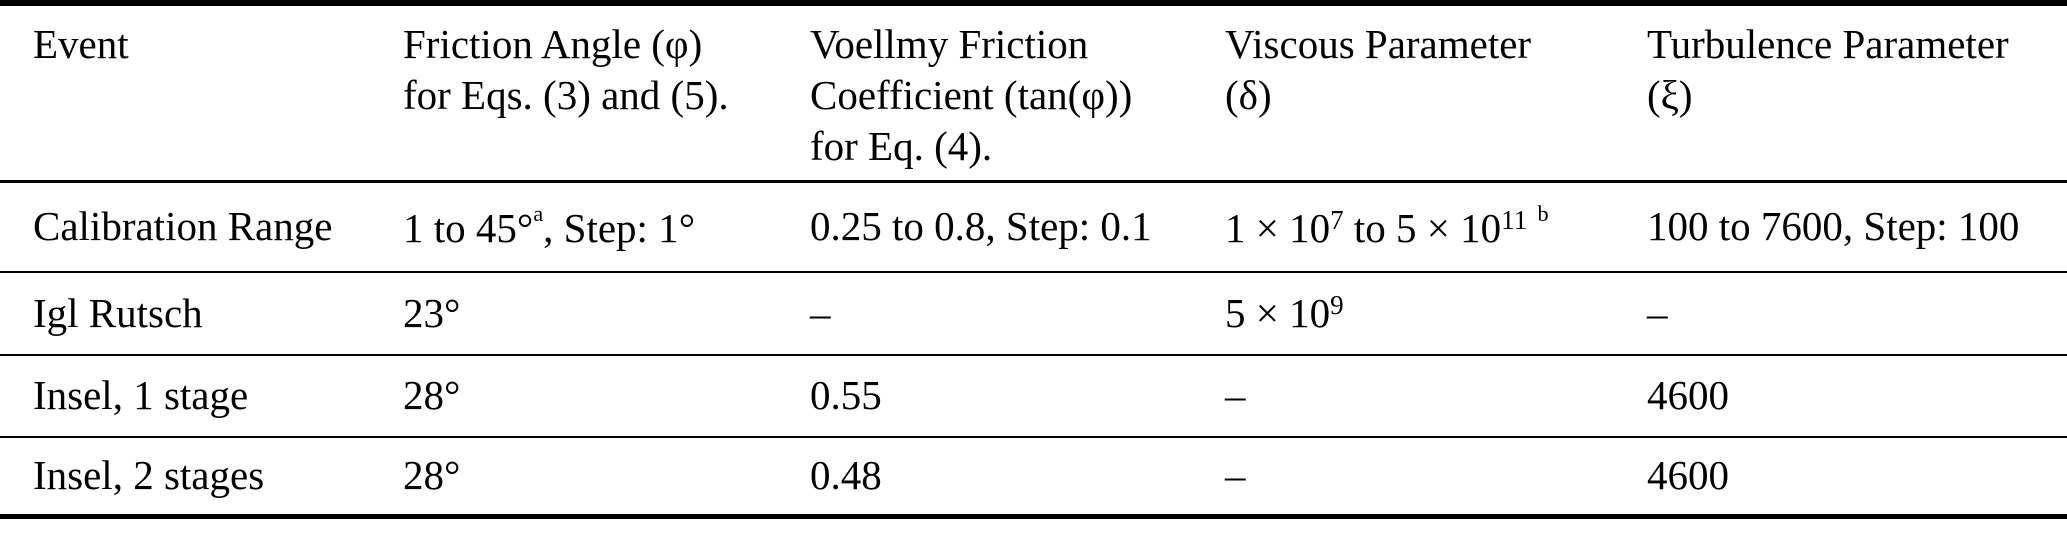 This screenshot has width=2067, height=533. Describe the element at coordinates (141, 395) in the screenshot. I see `cell-event: Insel, 1 stage` at that location.